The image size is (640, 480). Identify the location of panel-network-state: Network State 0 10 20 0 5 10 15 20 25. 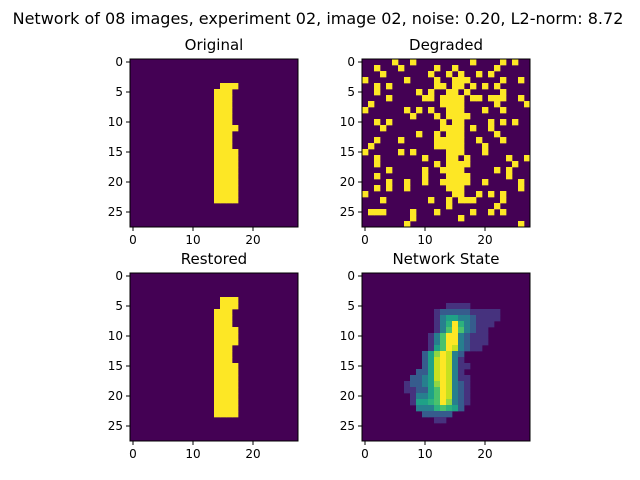
(435, 355).